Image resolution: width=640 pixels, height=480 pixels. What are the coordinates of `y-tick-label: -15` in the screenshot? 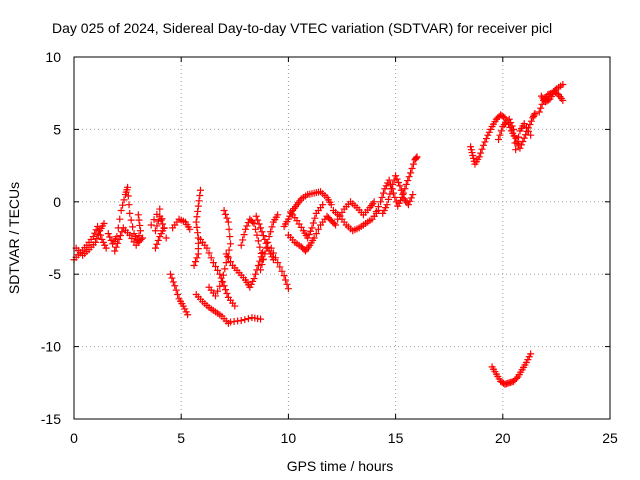 It's located at (51, 419).